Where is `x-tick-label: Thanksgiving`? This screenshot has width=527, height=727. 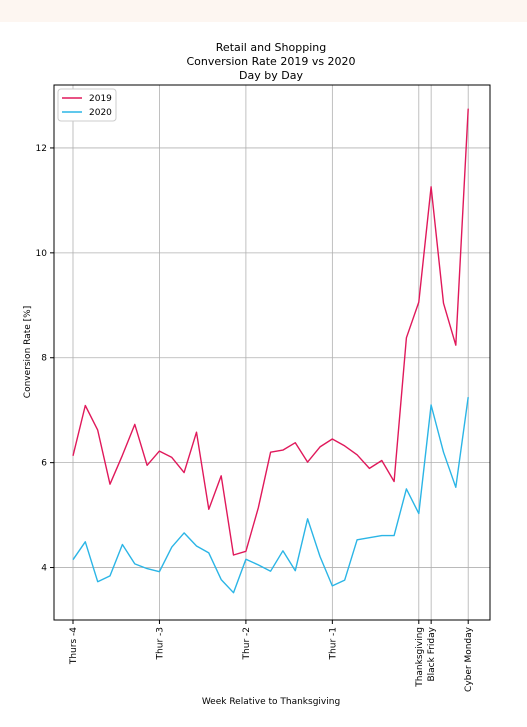
x-tick-label: Thanksgiving is located at coordinates (420, 657).